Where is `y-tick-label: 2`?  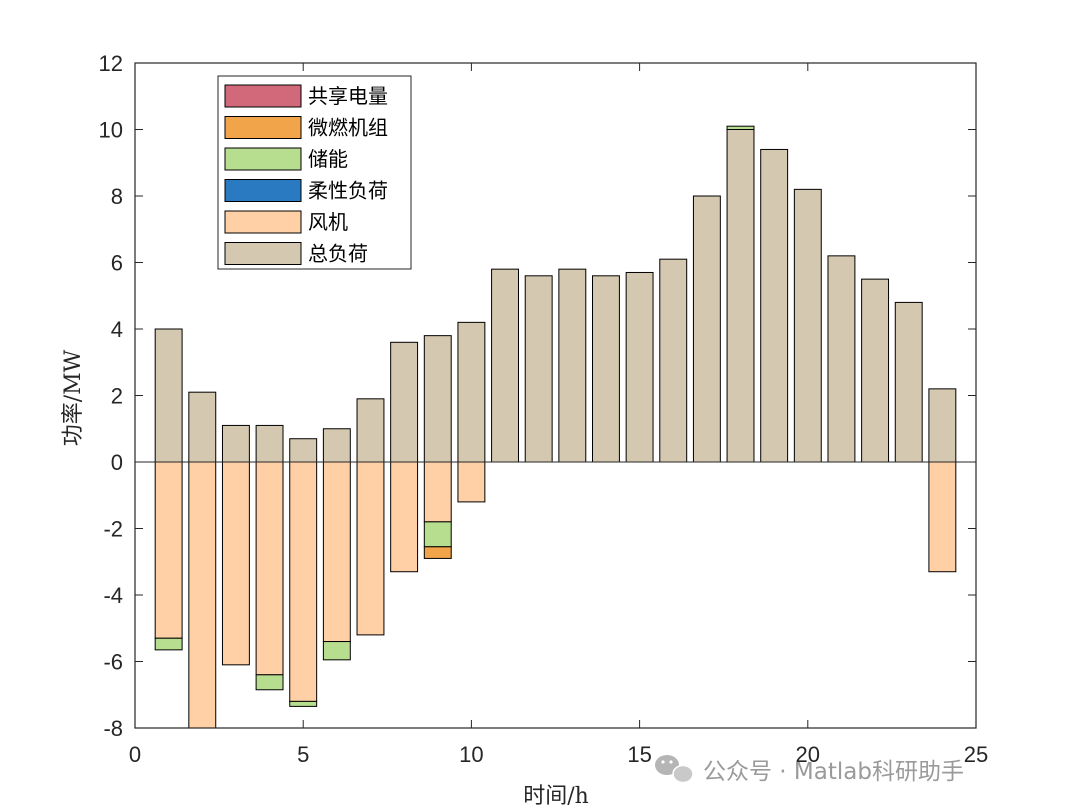 y-tick-label: 2 is located at coordinates (117, 396).